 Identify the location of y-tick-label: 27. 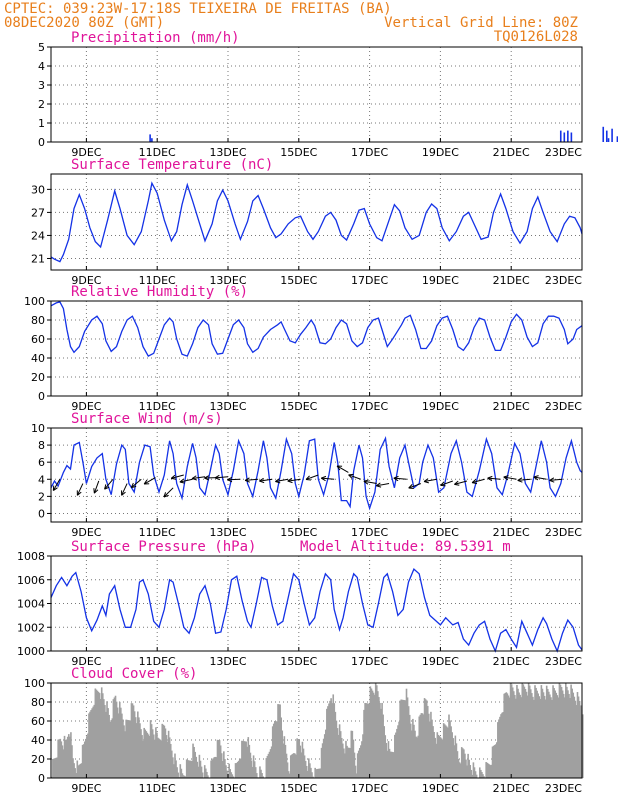
(38, 212).